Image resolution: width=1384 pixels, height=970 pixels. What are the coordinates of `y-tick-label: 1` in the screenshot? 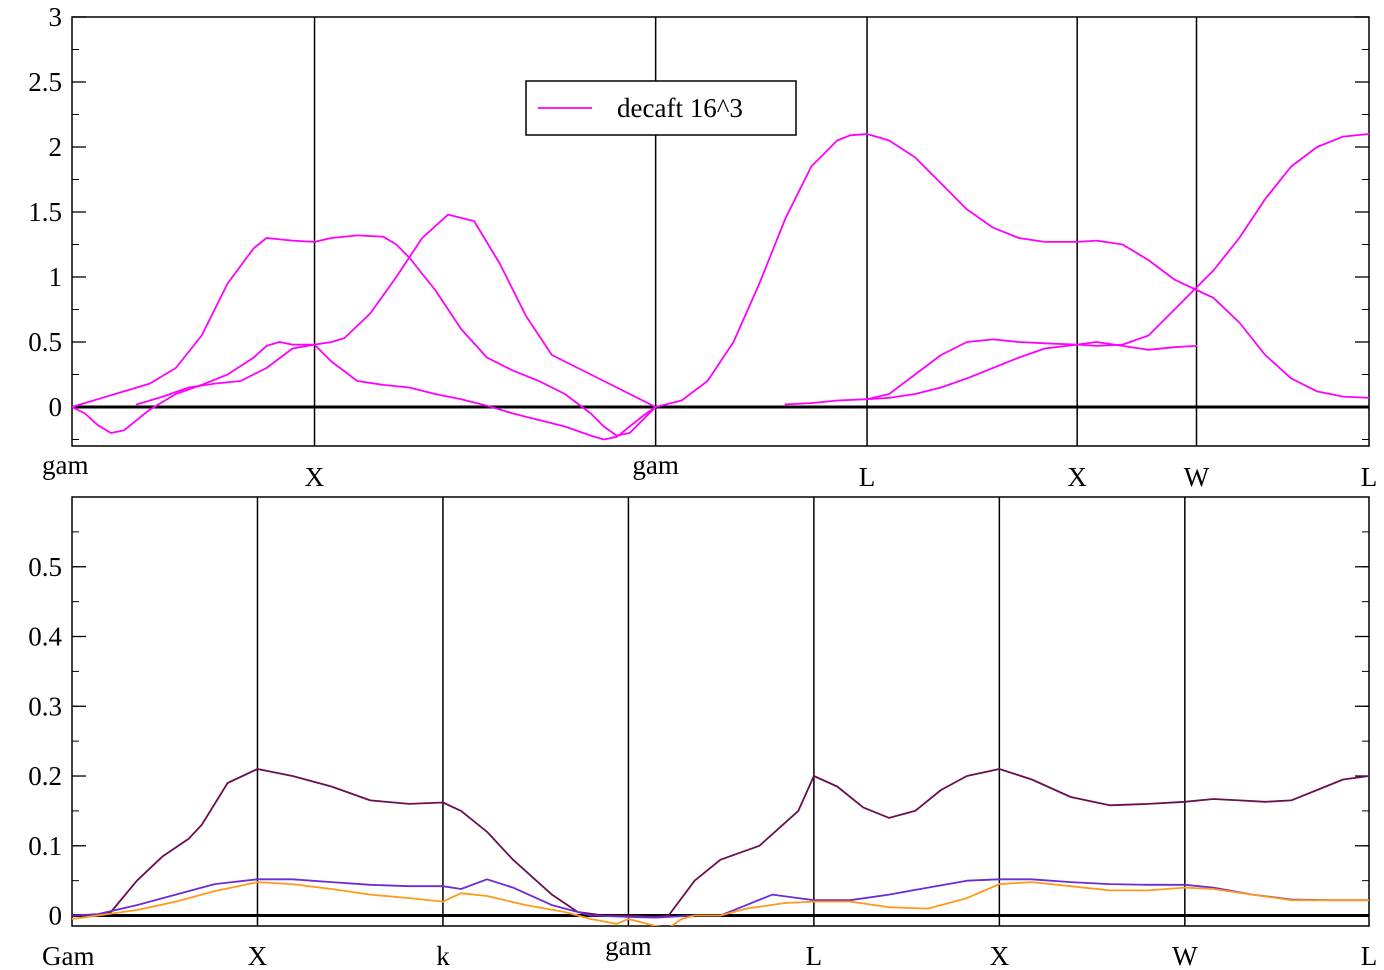 It's located at (56, 277).